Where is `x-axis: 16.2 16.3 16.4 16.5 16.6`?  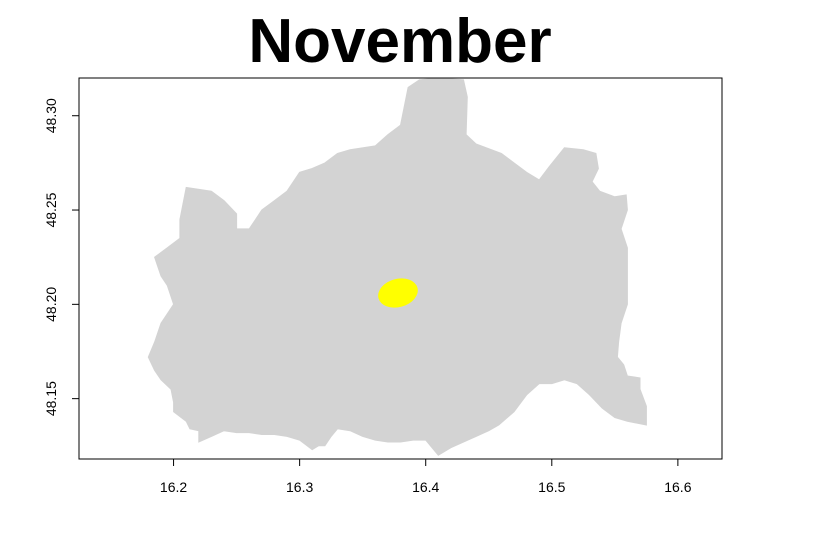 x-axis: 16.2 16.3 16.4 16.5 16.6 is located at coordinates (426, 477).